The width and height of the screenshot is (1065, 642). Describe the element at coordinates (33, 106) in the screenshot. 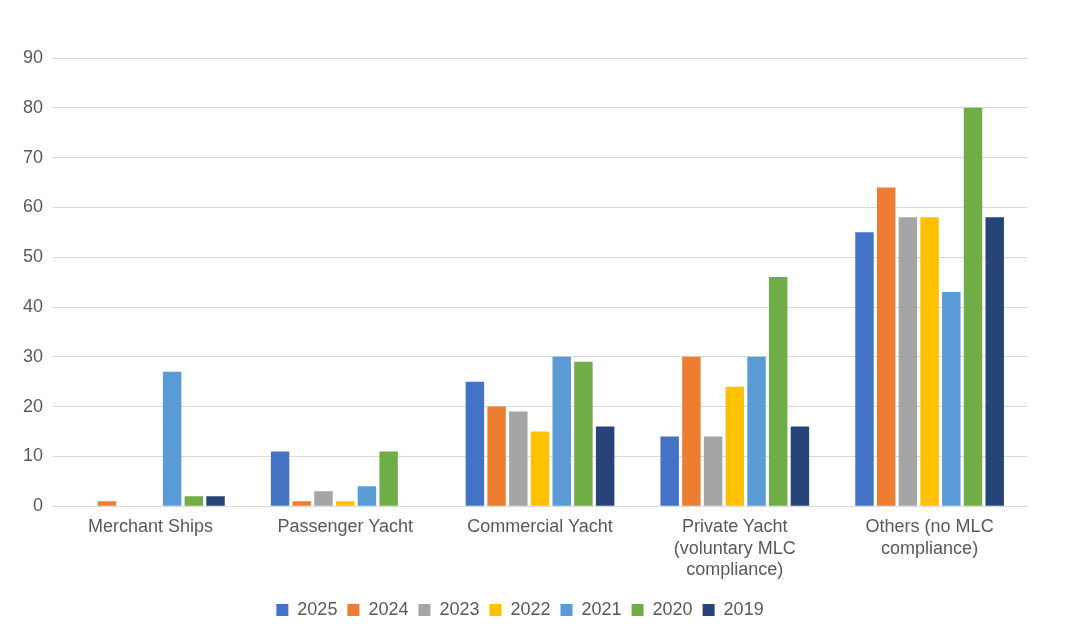

I see `y-tick-label: 80` at that location.